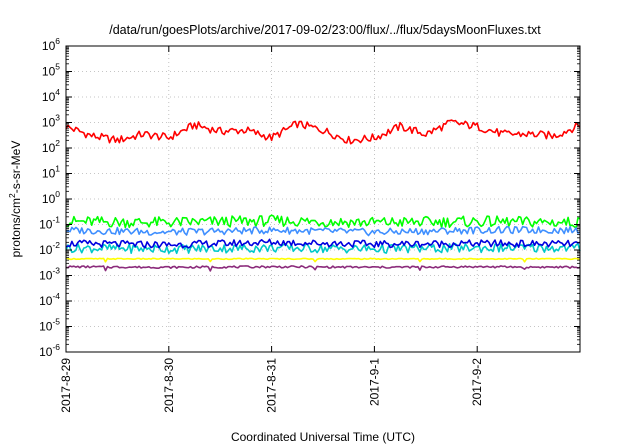  I want to click on x-tick-label: 2017-8-30, so click(169, 385).